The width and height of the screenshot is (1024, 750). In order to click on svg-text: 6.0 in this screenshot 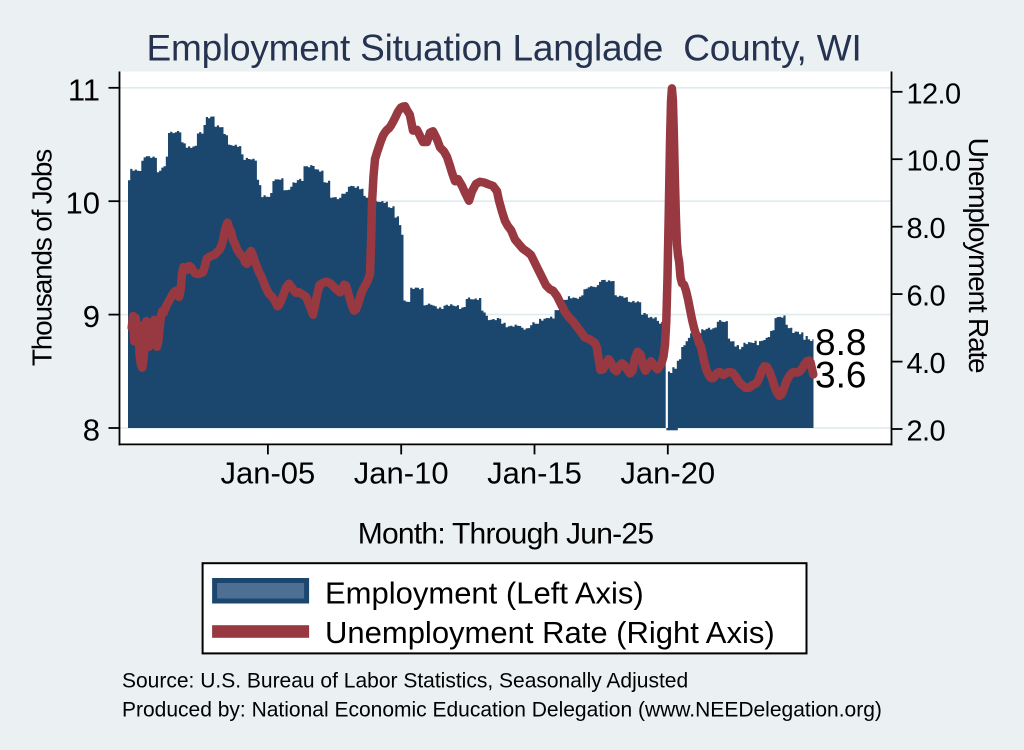, I will do `click(926, 297)`.